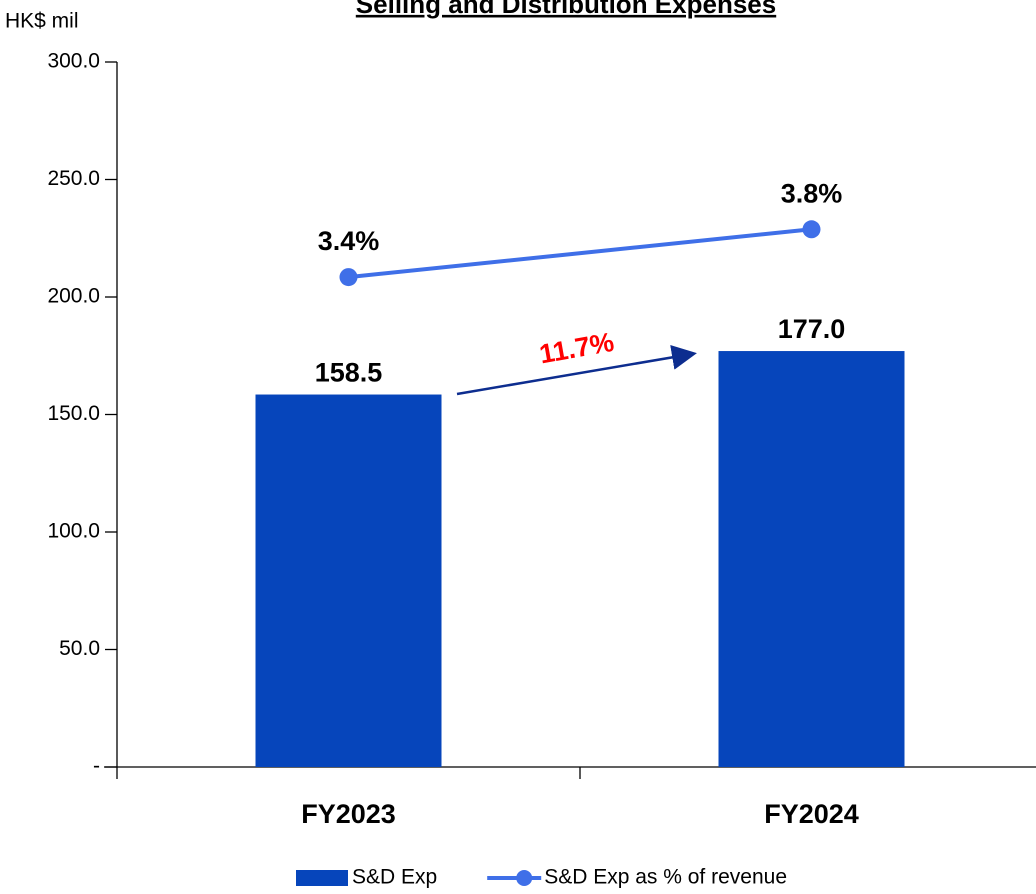 This screenshot has width=1036, height=894. What do you see at coordinates (73, 296) in the screenshot?
I see `y-tick-label: 200.0` at bounding box center [73, 296].